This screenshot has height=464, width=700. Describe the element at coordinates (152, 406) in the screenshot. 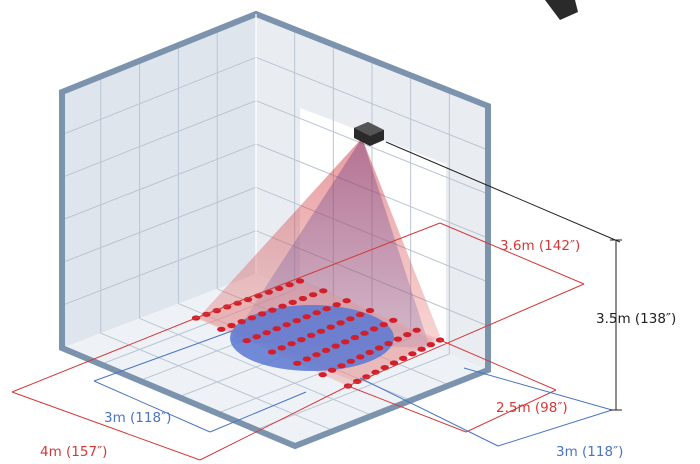

I see `blue-dim-left-b` at that location.